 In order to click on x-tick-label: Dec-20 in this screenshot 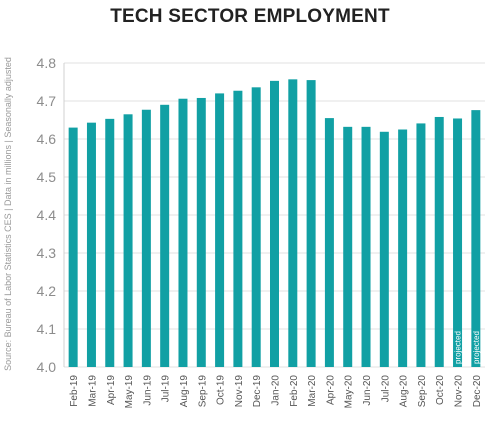, I will do `click(477, 391)`.